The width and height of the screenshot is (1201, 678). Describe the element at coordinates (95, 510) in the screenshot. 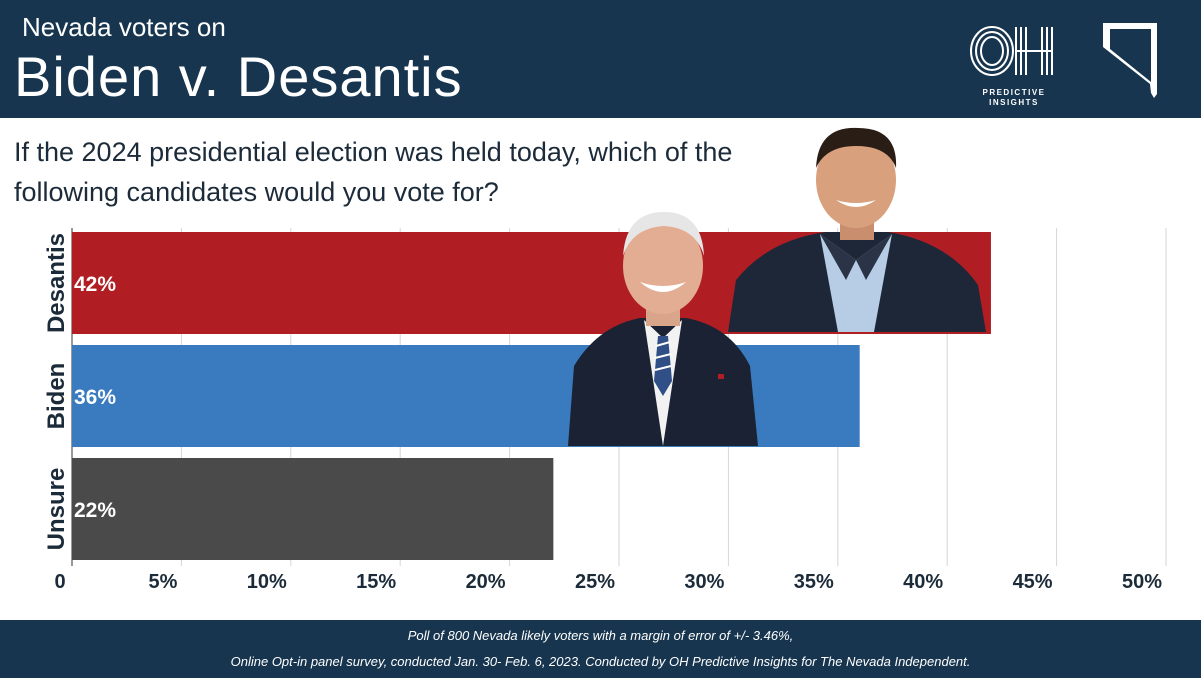

I see `data-label-unsure: 22%` at that location.